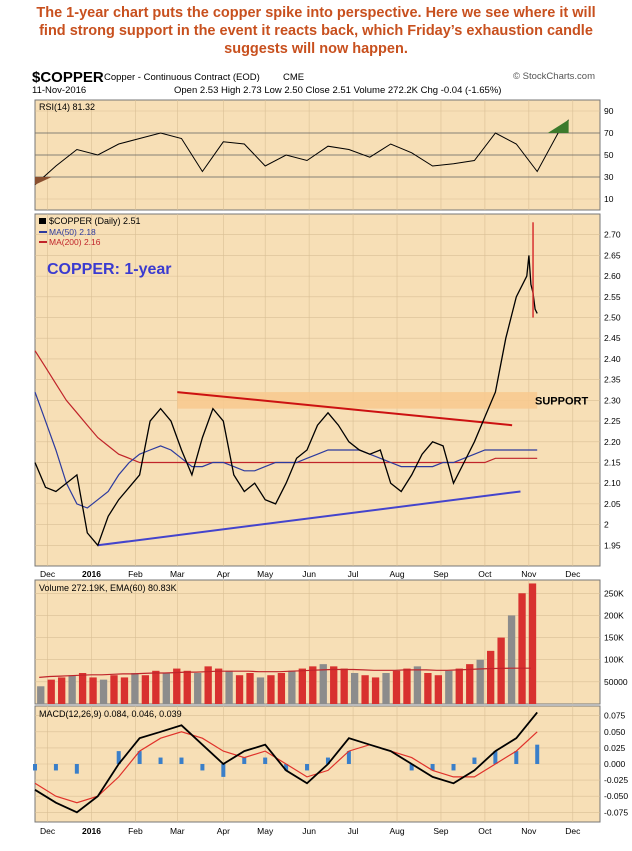 The height and width of the screenshot is (851, 632). Describe the element at coordinates (616, 682) in the screenshot. I see `volume-tick-label: 50000` at that location.